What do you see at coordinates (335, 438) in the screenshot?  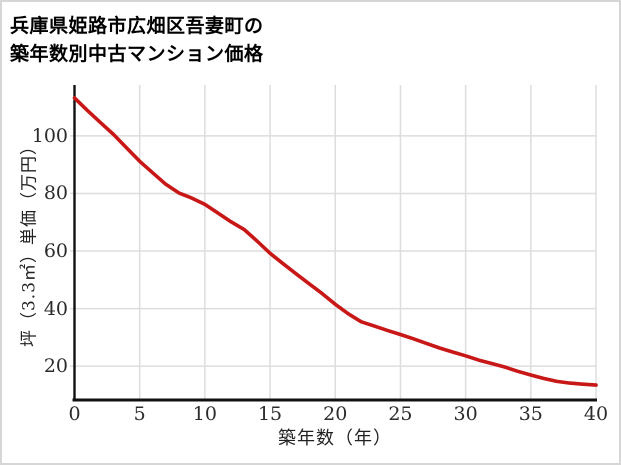 I see `x-axis-label: 築年数（年）` at bounding box center [335, 438].